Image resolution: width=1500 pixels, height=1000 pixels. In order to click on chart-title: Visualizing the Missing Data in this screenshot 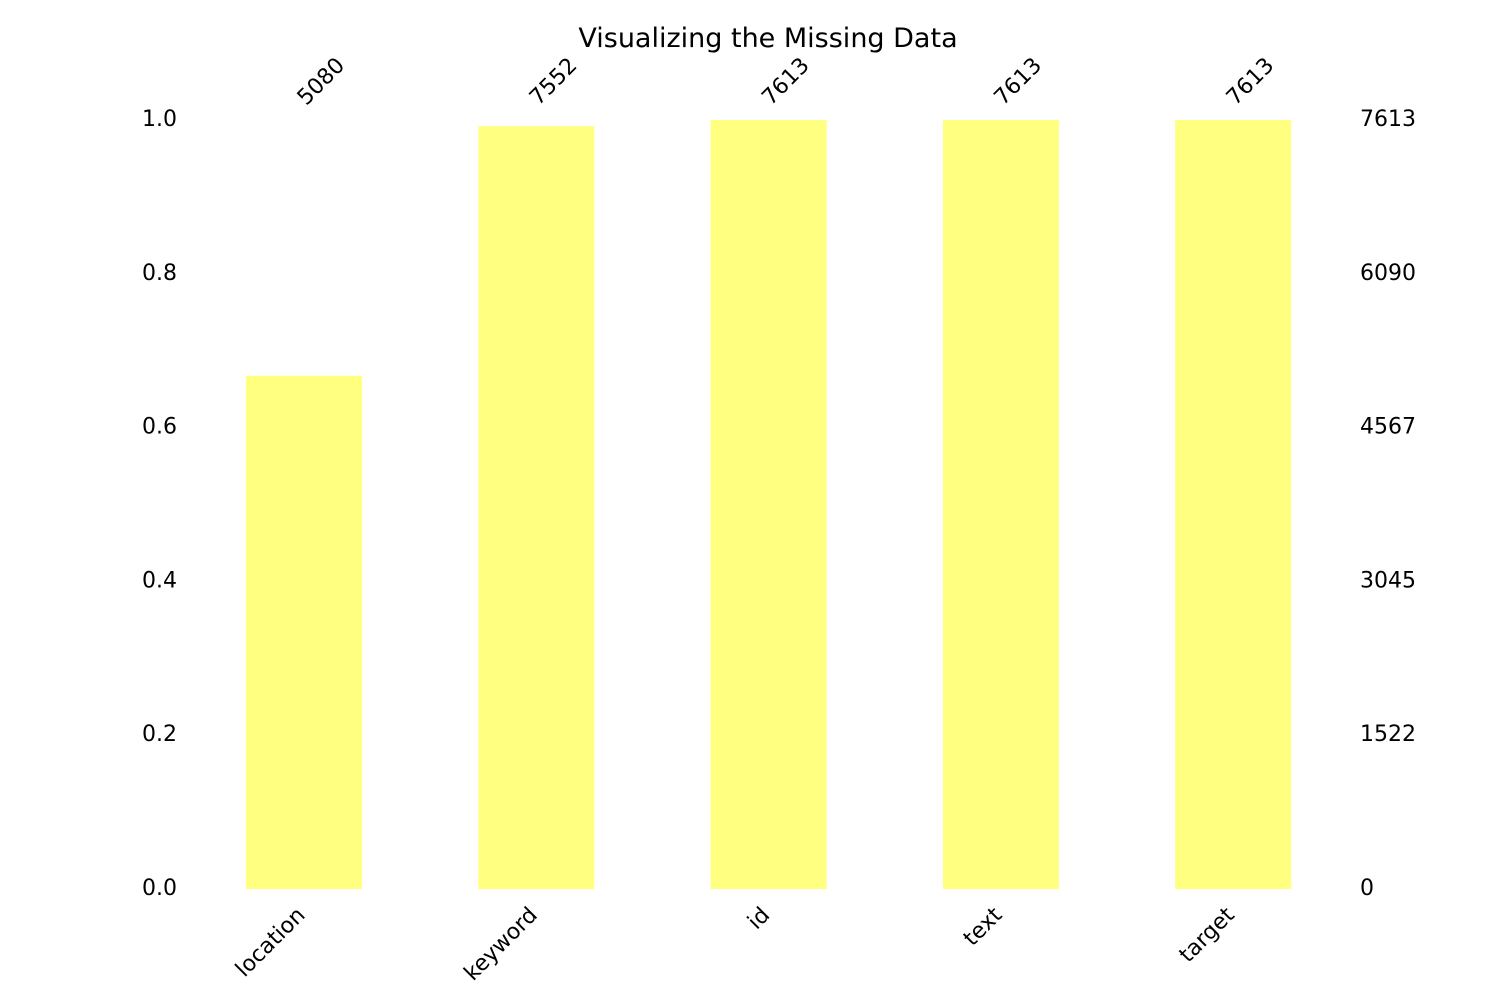, I will do `click(767, 38)`.